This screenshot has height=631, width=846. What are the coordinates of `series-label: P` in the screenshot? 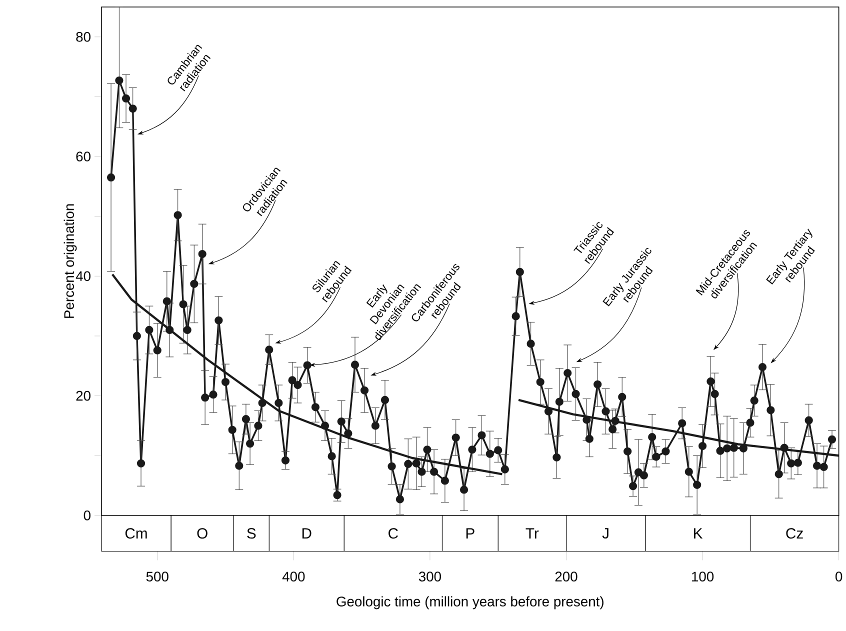 It's located at (470, 533).